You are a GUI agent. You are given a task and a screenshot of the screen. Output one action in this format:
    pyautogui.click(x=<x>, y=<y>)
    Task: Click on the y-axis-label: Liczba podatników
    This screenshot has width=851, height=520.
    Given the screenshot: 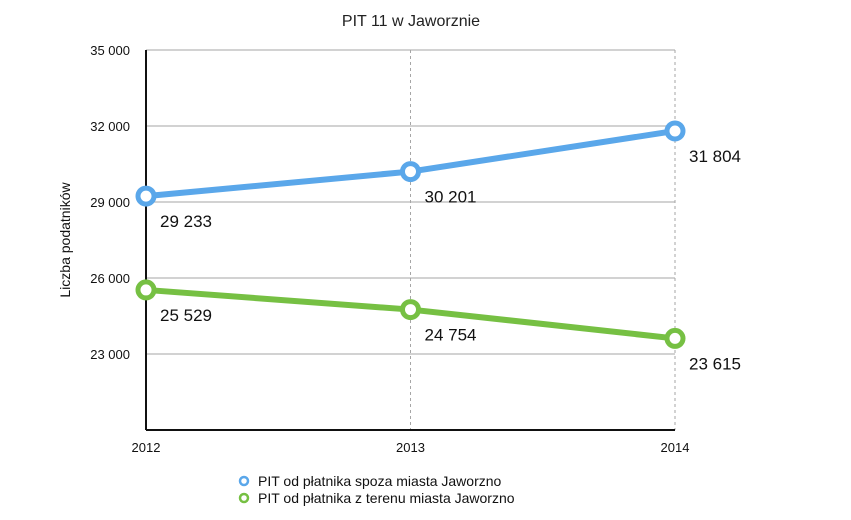 What is the action you would take?
    pyautogui.click(x=65, y=240)
    